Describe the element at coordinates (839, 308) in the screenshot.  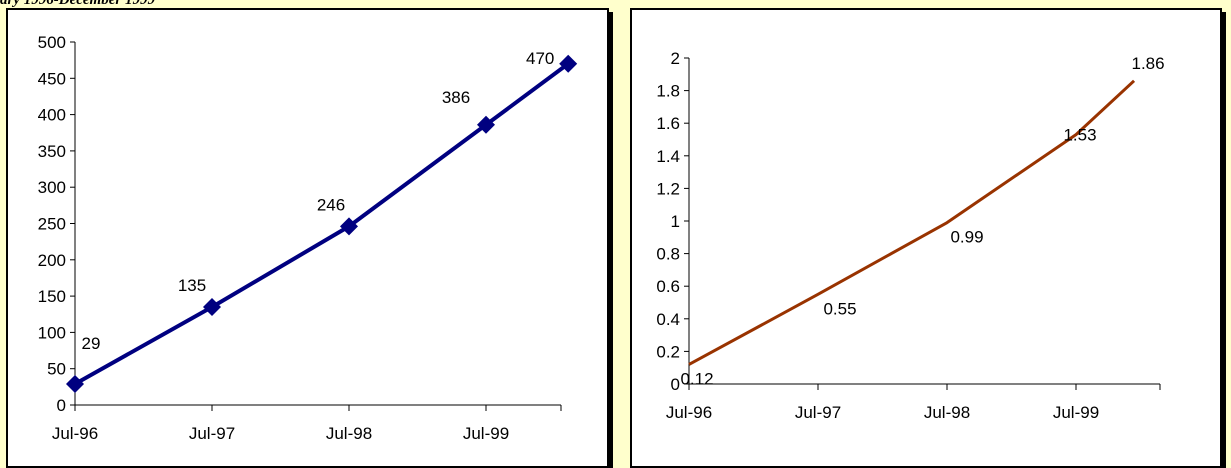
I see `data-label: 0.55` at that location.